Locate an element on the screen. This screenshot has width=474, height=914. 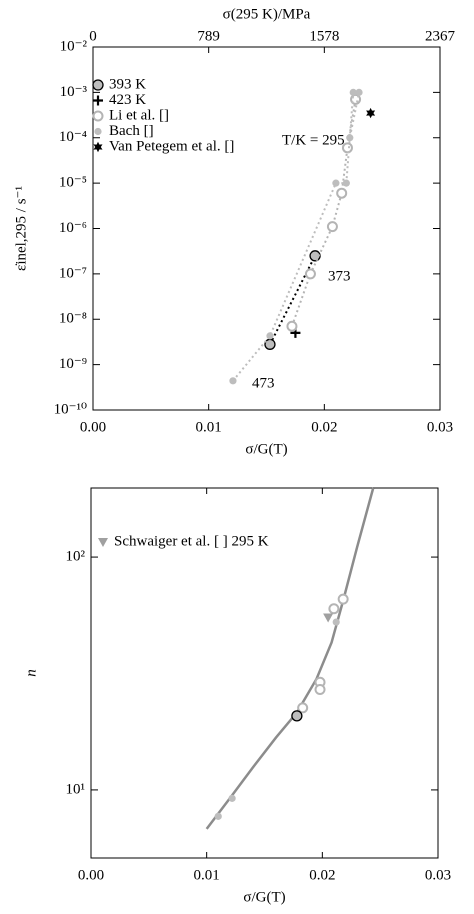
y-tick-label: 10¹ is located at coordinates (76, 789).